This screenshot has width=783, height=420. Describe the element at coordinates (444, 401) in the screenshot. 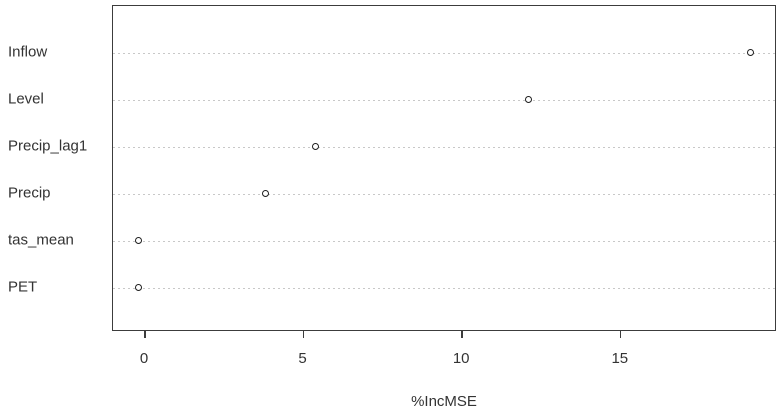

I see `x-axis-title: %IncMSE` at that location.